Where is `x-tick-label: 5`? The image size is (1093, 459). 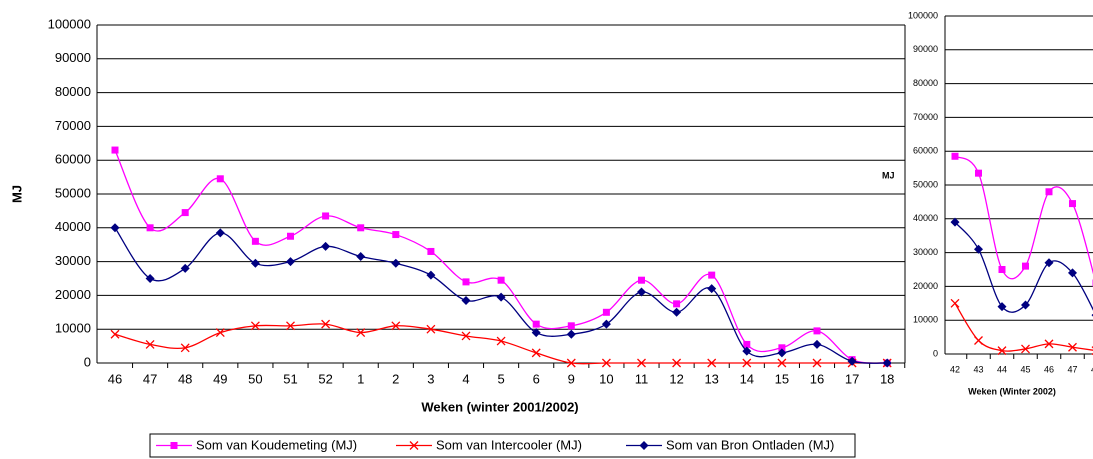
x-tick-label: 5 is located at coordinates (500, 378).